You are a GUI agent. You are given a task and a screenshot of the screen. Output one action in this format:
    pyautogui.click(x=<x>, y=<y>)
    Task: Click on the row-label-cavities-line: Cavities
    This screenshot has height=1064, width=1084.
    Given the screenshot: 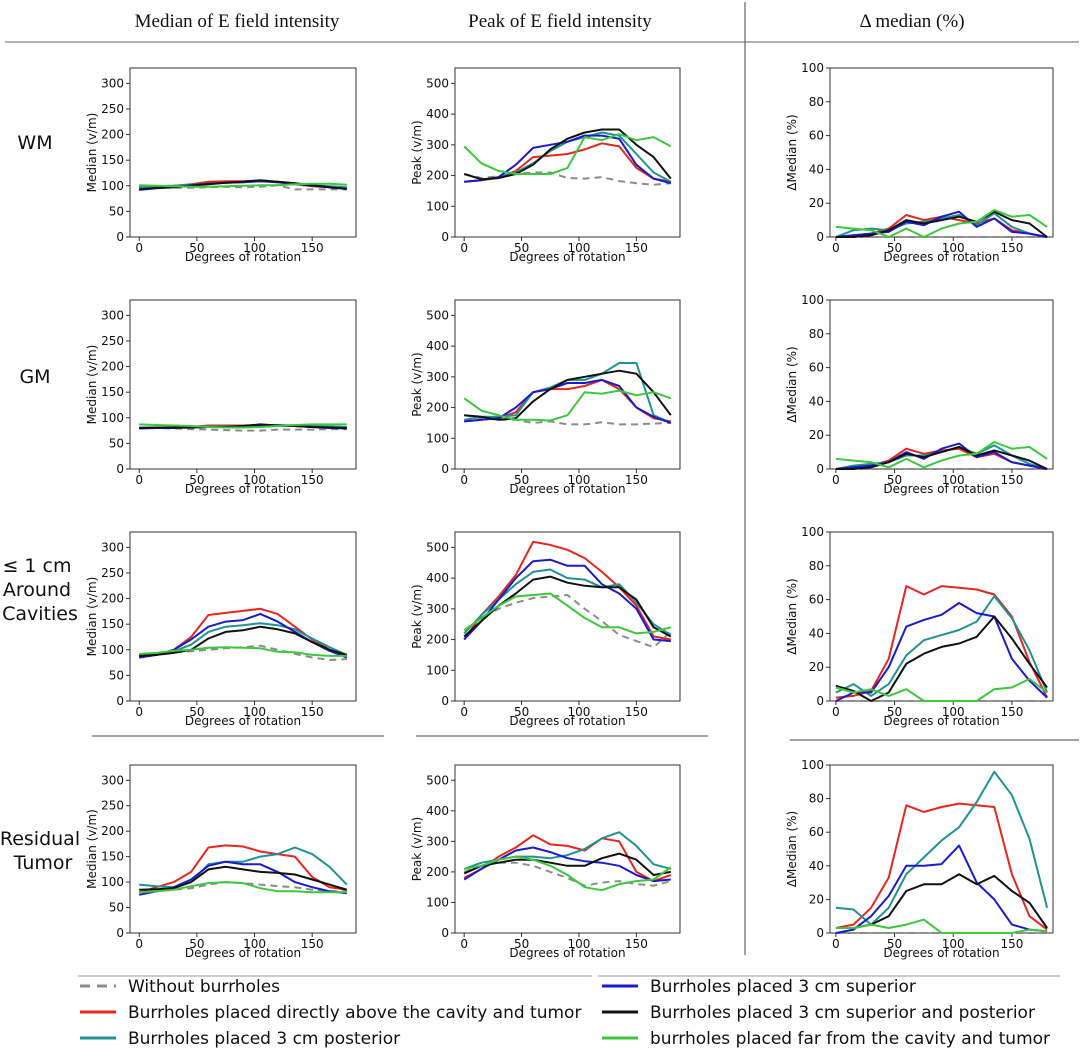 What is the action you would take?
    pyautogui.click(x=40, y=614)
    